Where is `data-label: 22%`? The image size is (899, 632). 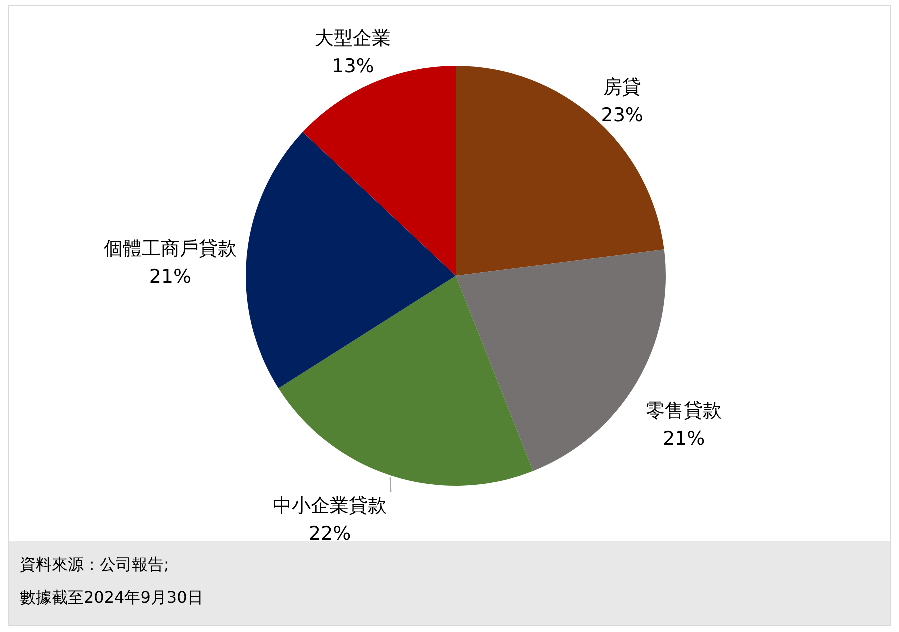 data-label: 22% is located at coordinates (330, 534).